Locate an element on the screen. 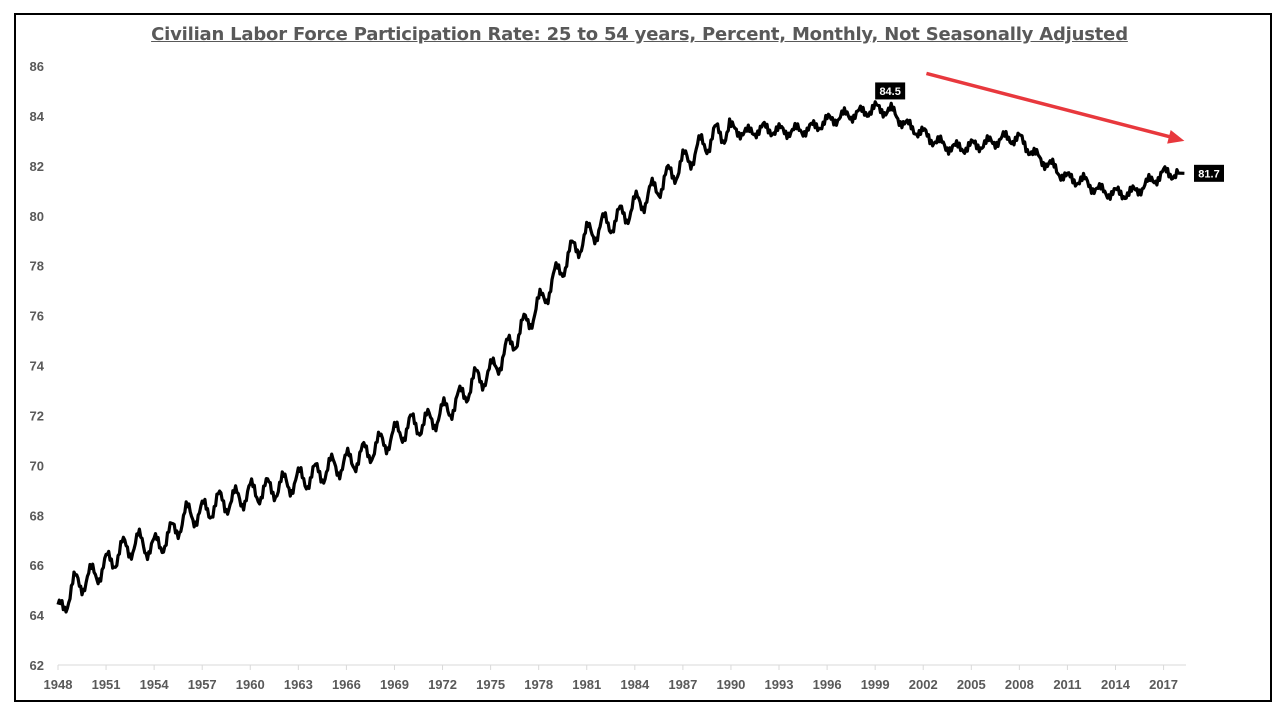 This screenshot has width=1287, height=722. data-callout-label: 84.5 is located at coordinates (889, 92).